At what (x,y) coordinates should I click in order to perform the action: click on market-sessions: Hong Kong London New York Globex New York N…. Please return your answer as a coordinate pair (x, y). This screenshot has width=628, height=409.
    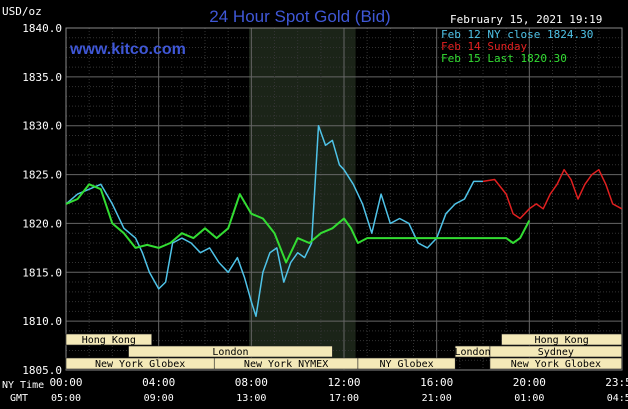
    Looking at the image, I should click on (344, 351).